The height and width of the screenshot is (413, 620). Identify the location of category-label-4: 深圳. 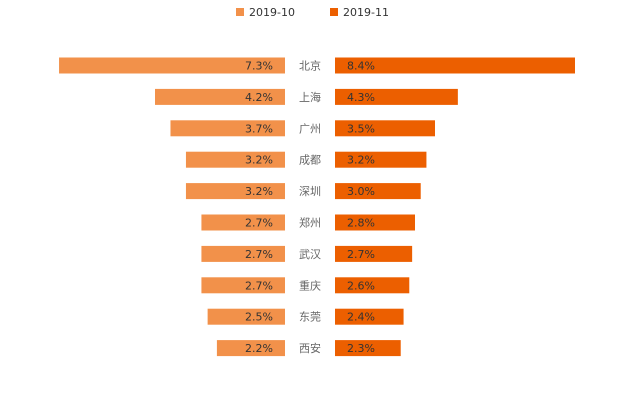
(310, 191).